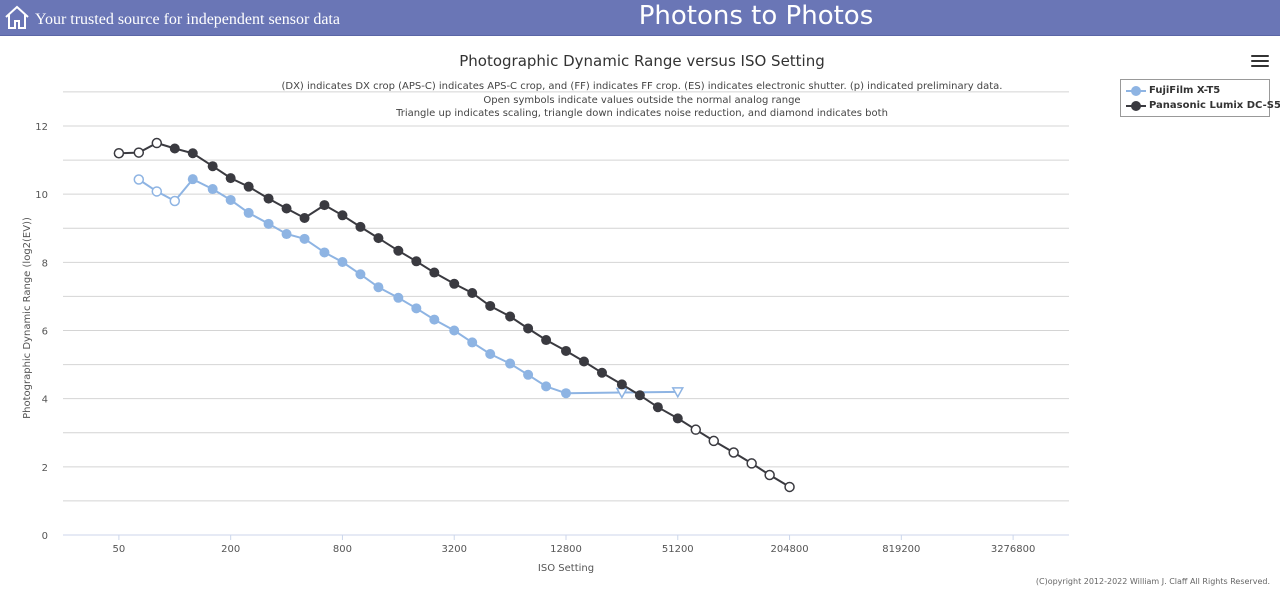  What do you see at coordinates (41, 195) in the screenshot?
I see `y-tick-label: 10` at bounding box center [41, 195].